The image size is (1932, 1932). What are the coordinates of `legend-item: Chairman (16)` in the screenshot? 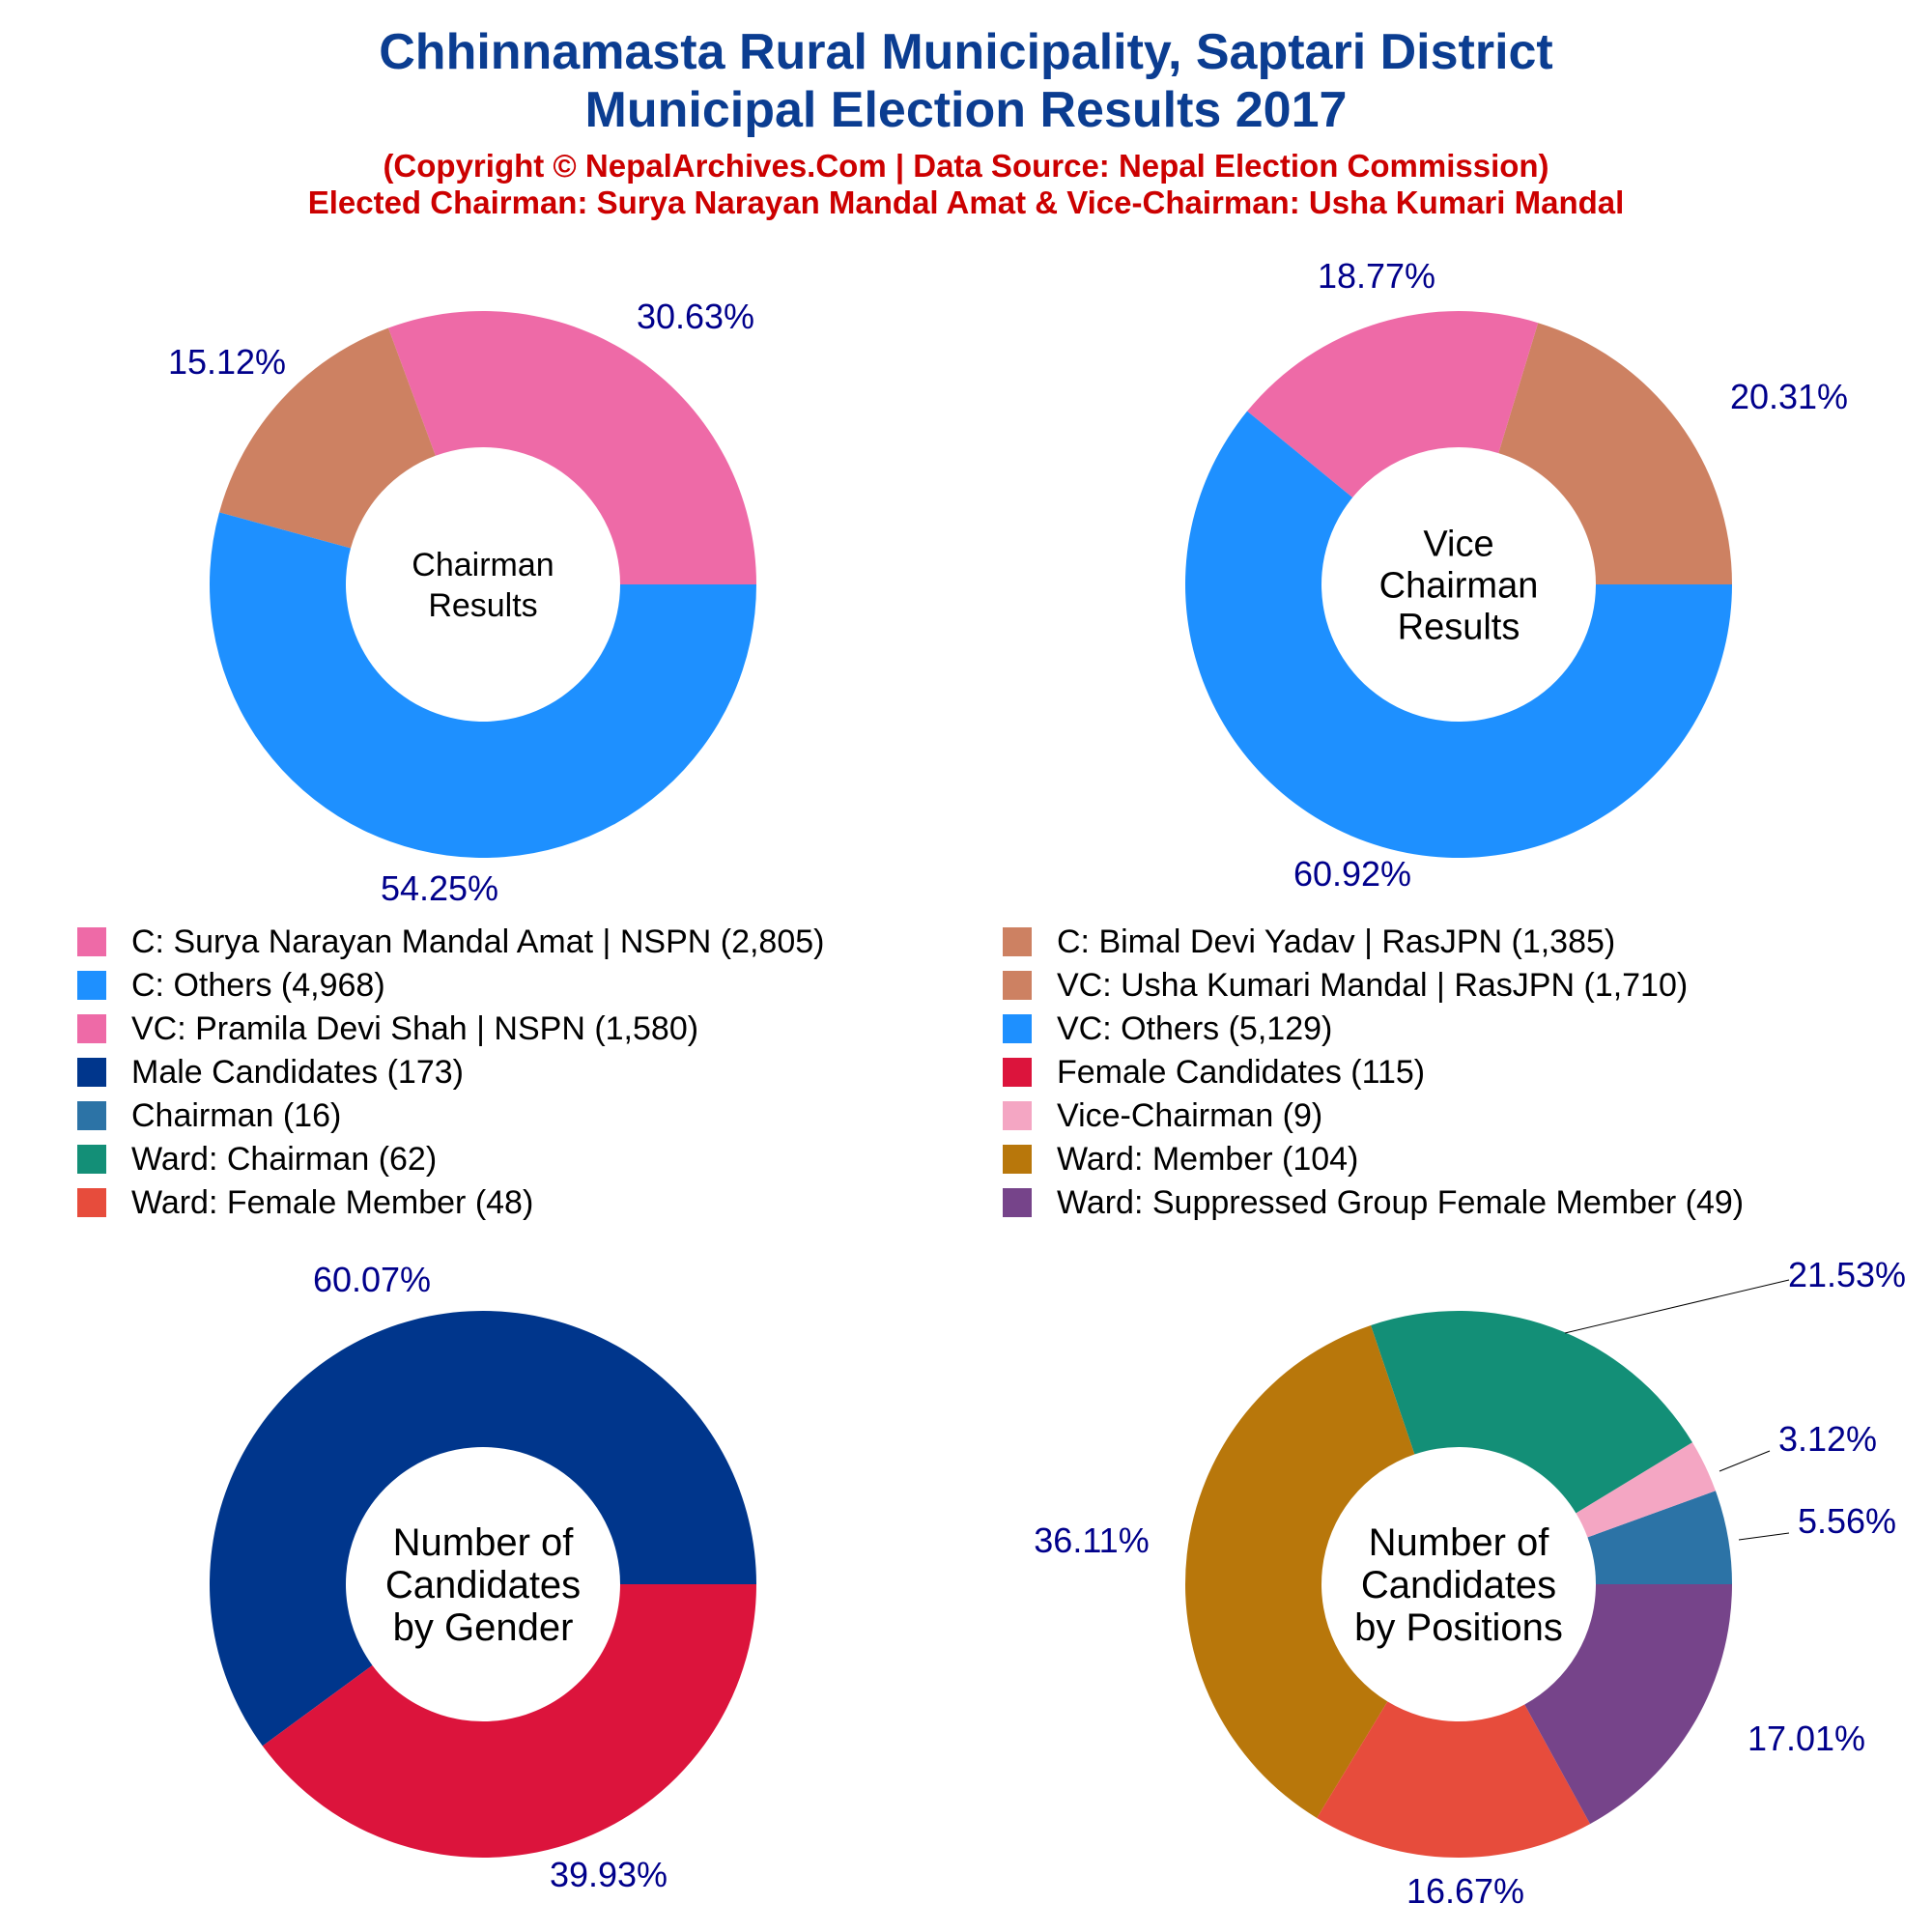 It's located at (209, 1115).